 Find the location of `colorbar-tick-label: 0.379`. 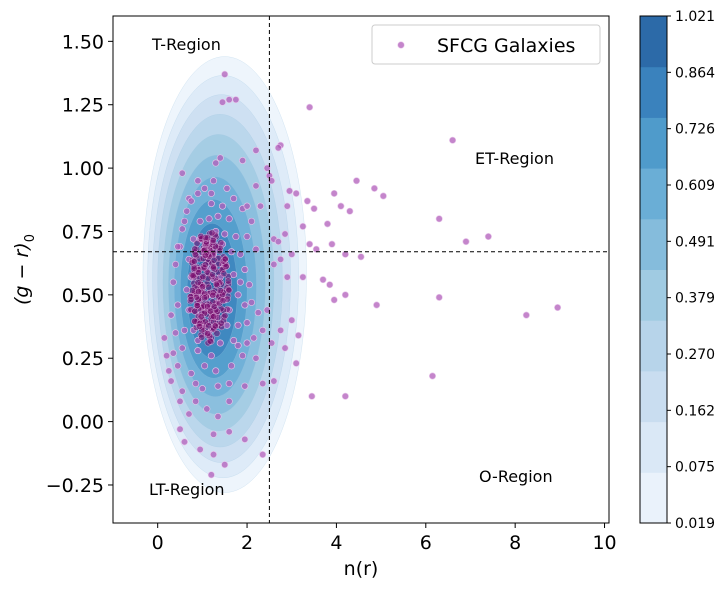

colorbar-tick-label: 0.379 is located at coordinates (695, 299).